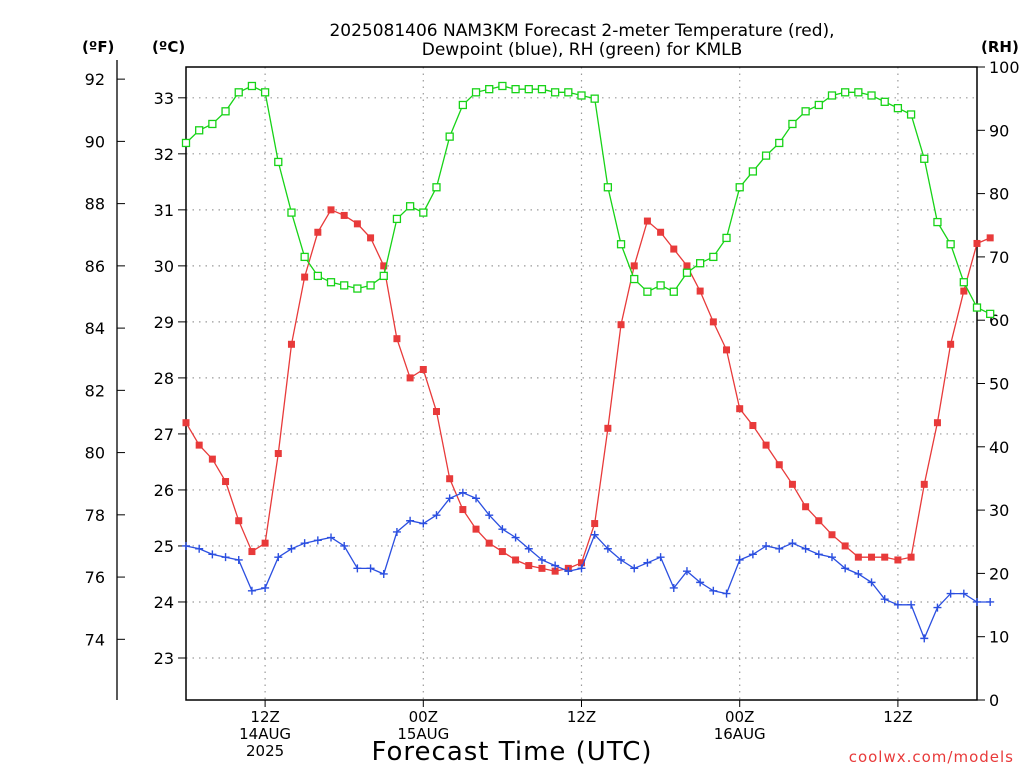 This screenshot has height=768, width=1024. What do you see at coordinates (164, 658) in the screenshot?
I see `celsius-tick-label: 23` at bounding box center [164, 658].